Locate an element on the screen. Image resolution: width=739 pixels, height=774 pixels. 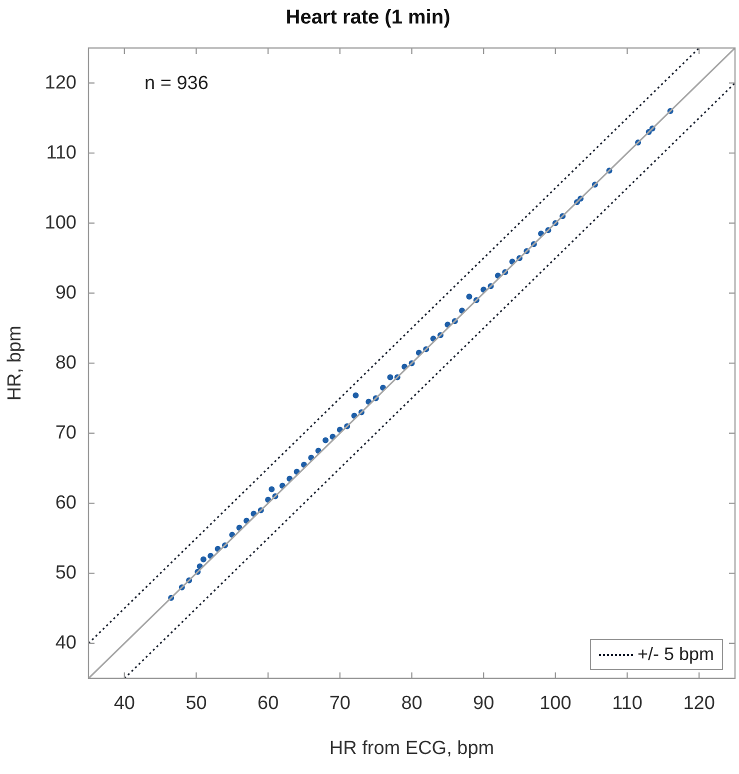
x-tick-label: 40 is located at coordinates (124, 703).